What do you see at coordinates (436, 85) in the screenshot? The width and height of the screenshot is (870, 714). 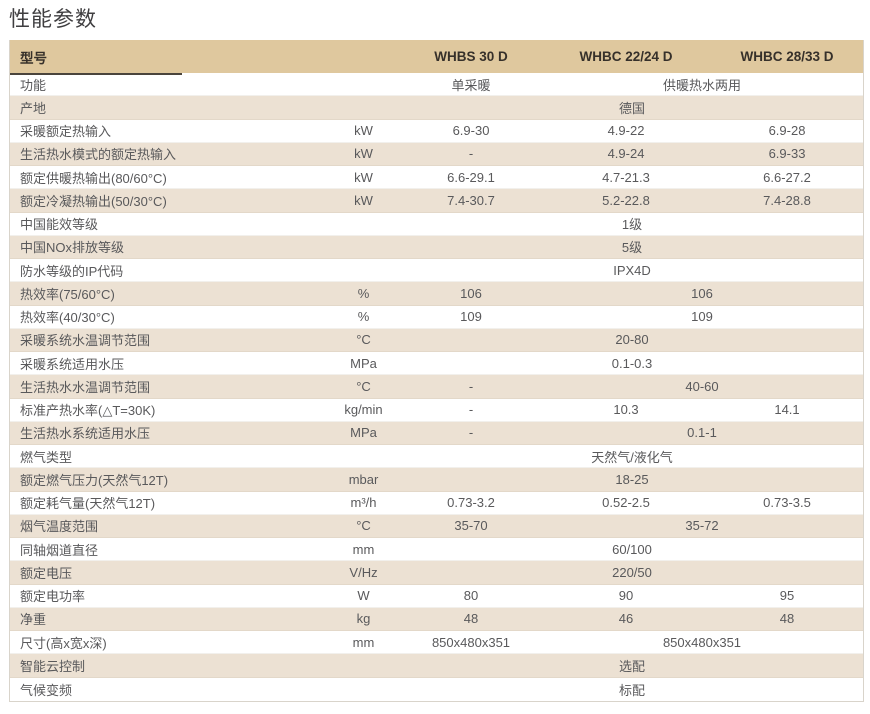 I see `table-row: 功能 单采暖 供暖热水两用` at bounding box center [436, 85].